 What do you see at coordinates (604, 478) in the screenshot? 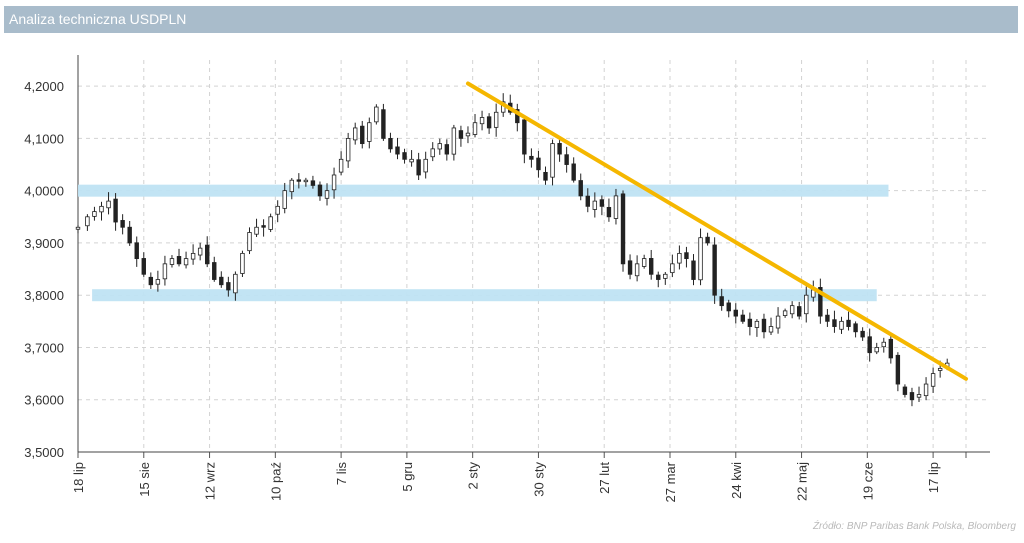
I see `x-tick-label: 27 lut` at bounding box center [604, 478].